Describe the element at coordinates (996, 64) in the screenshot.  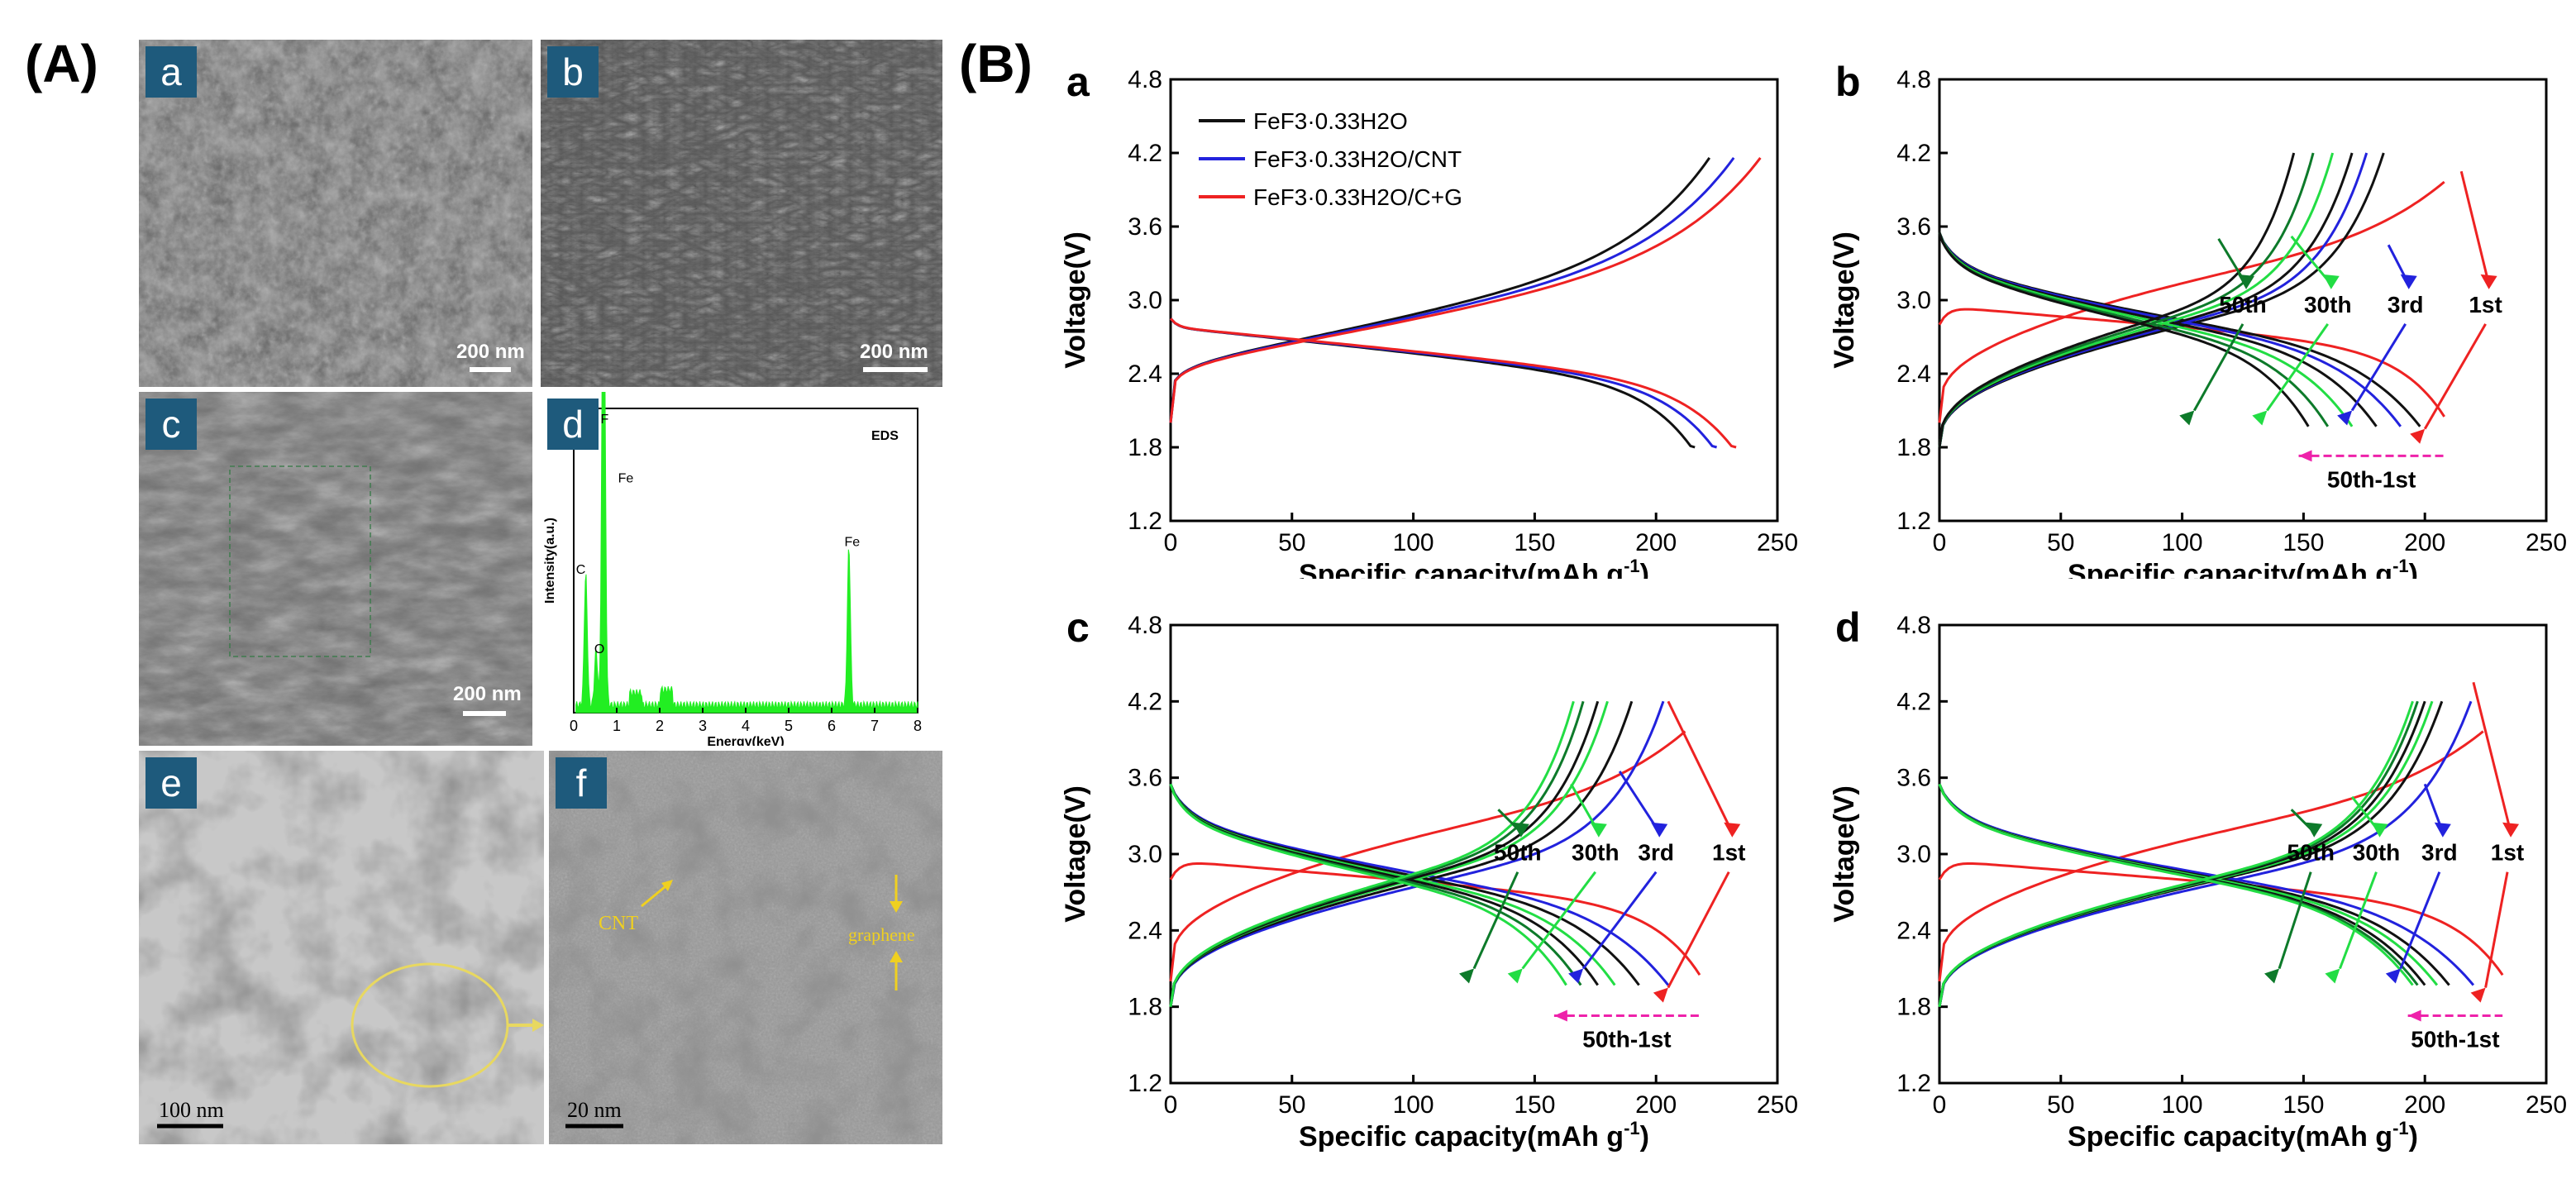
I see `panel-B-label: (B)` at that location.